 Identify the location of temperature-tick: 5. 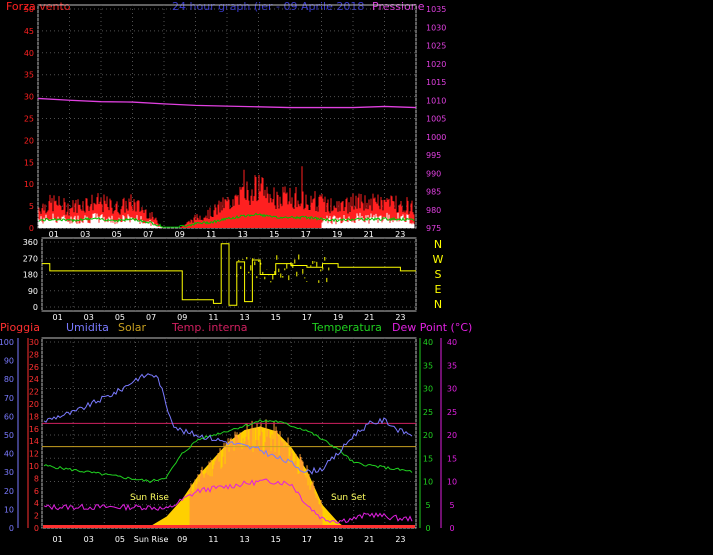
(427, 505).